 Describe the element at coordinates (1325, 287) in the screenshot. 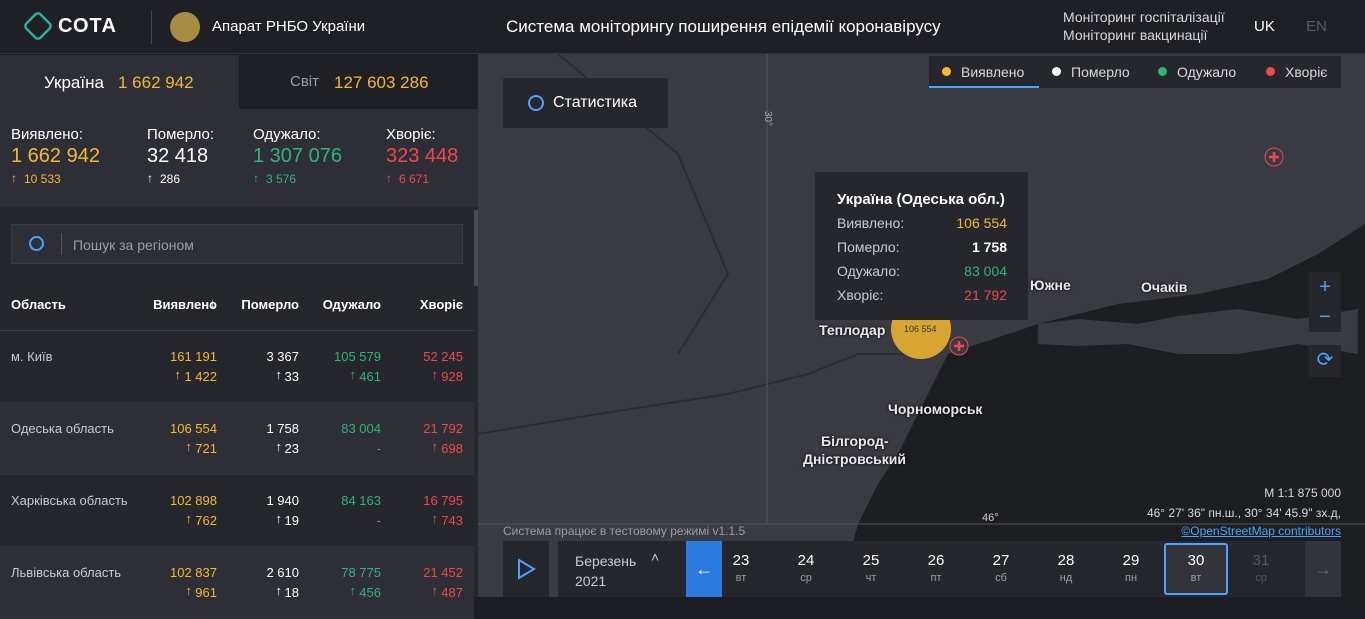

I see `map-control: +` at that location.